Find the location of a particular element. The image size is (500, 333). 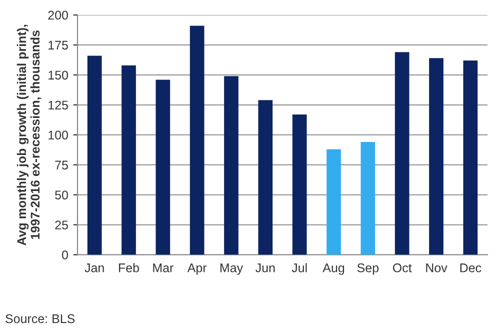

source-note: Source: BLS is located at coordinates (40, 319).